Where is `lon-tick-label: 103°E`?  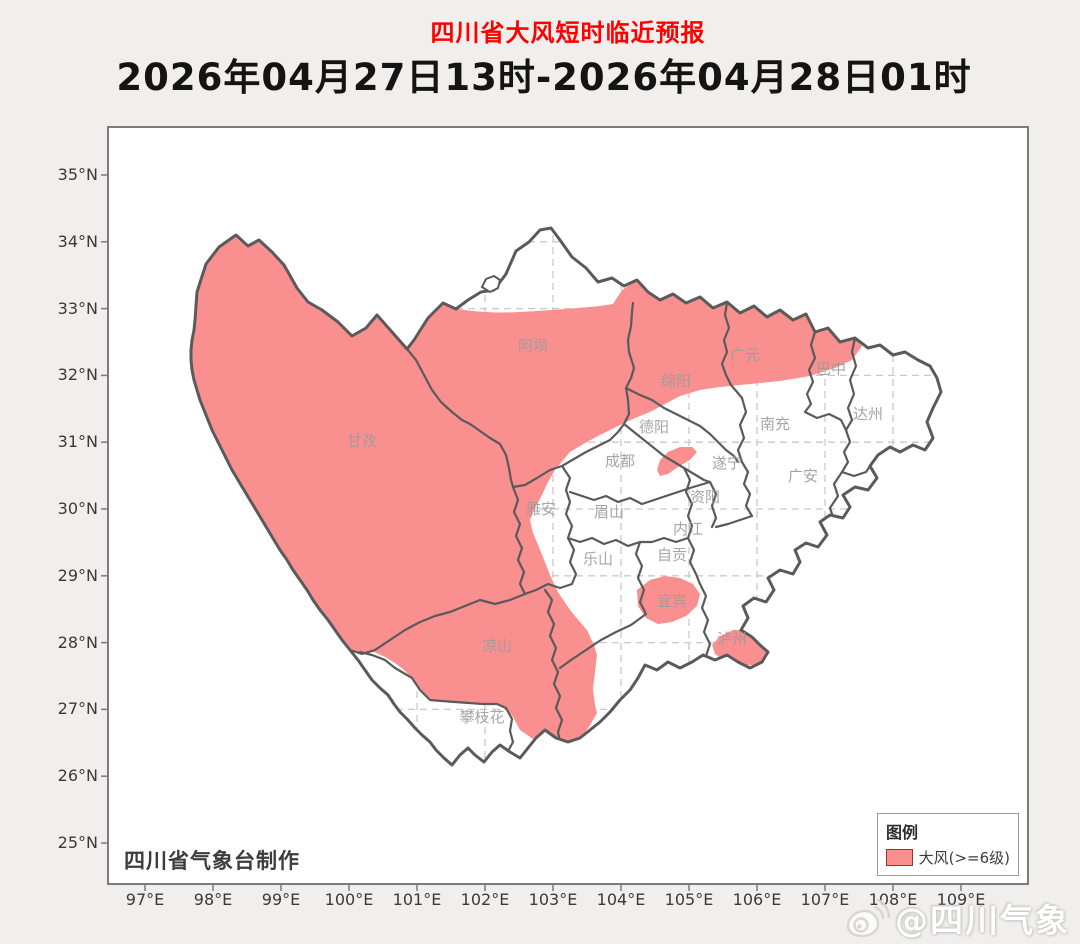
lon-tick-label: 103°E is located at coordinates (553, 899).